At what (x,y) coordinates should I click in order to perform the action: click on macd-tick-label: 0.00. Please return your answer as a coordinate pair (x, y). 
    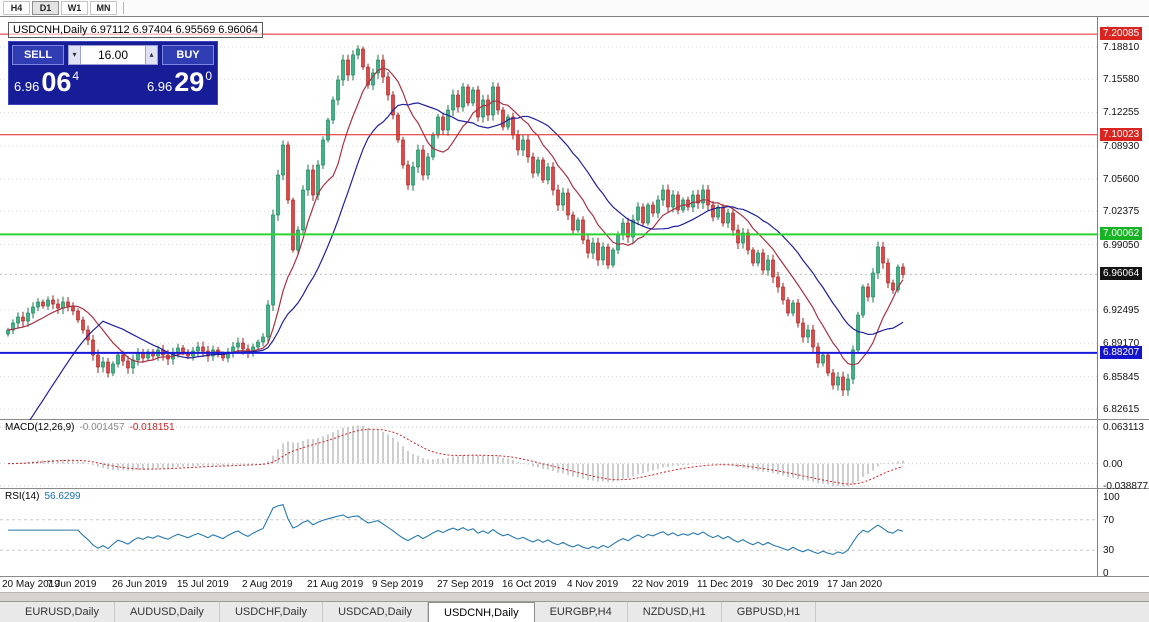
    Looking at the image, I should click on (1113, 464).